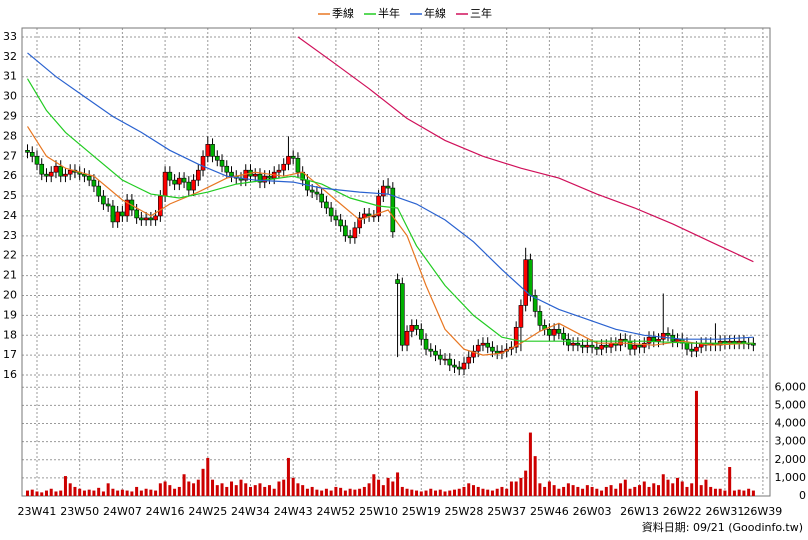  What do you see at coordinates (791, 441) in the screenshot?
I see `y2-tick-label: 3,000` at bounding box center [791, 441].